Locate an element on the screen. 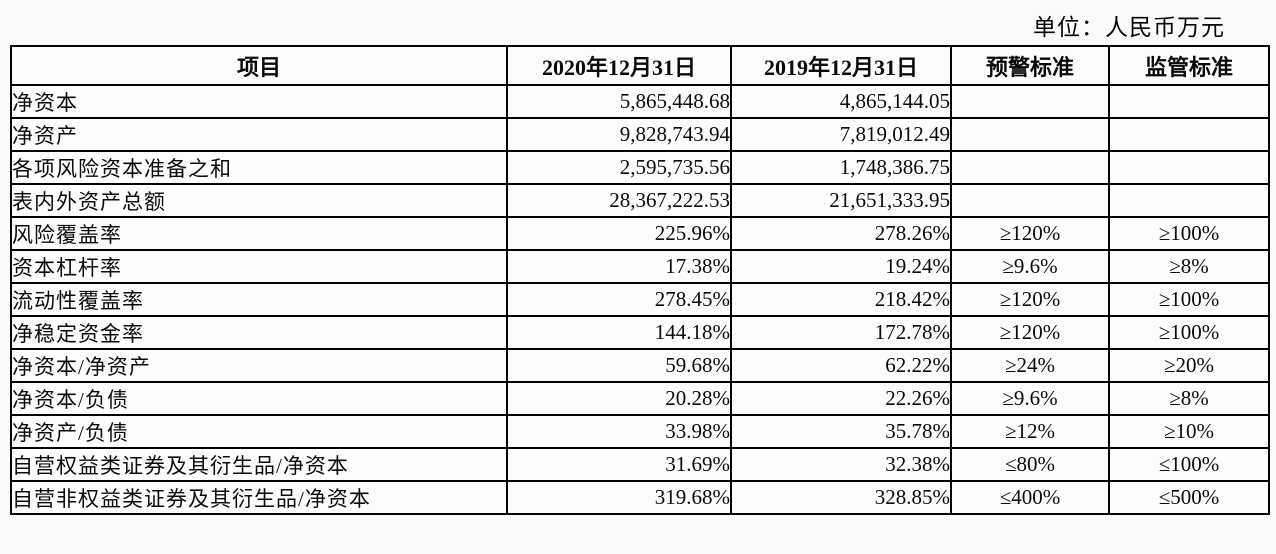 This screenshot has width=1276, height=554. value-2020-cell: 28,367,222.53 is located at coordinates (619, 200).